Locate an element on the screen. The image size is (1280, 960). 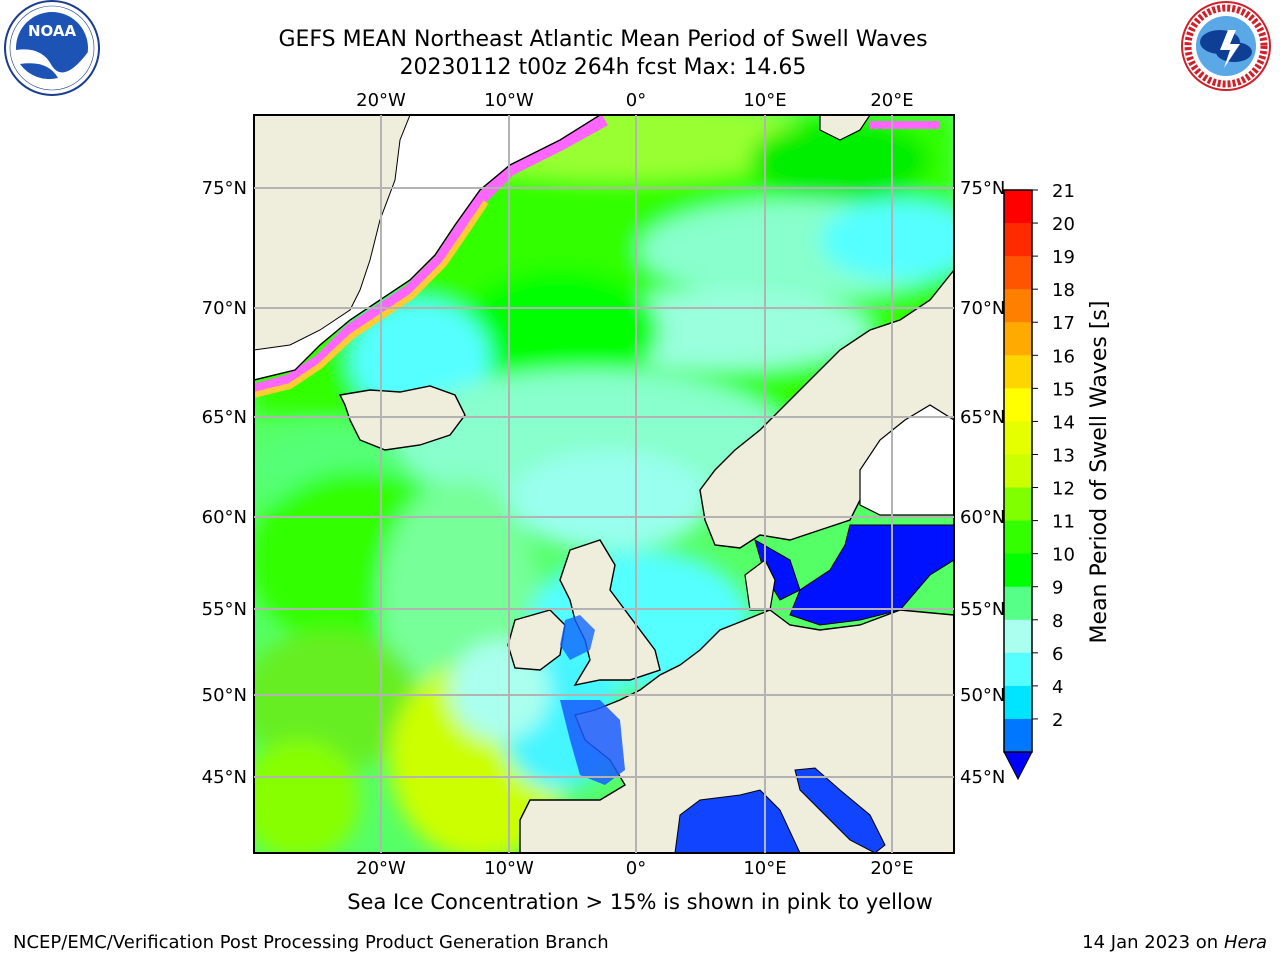
right-lat-label: 50°N is located at coordinates (982, 695).